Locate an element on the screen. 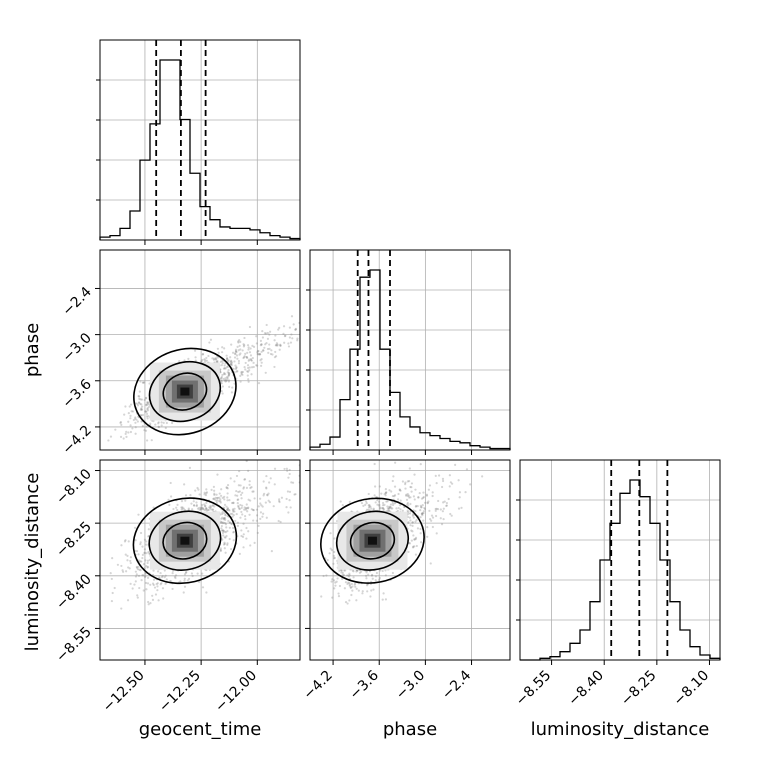 This screenshot has width=760, height=760. x-tick-label-luminosity_distance: −8.10 is located at coordinates (692, 689).